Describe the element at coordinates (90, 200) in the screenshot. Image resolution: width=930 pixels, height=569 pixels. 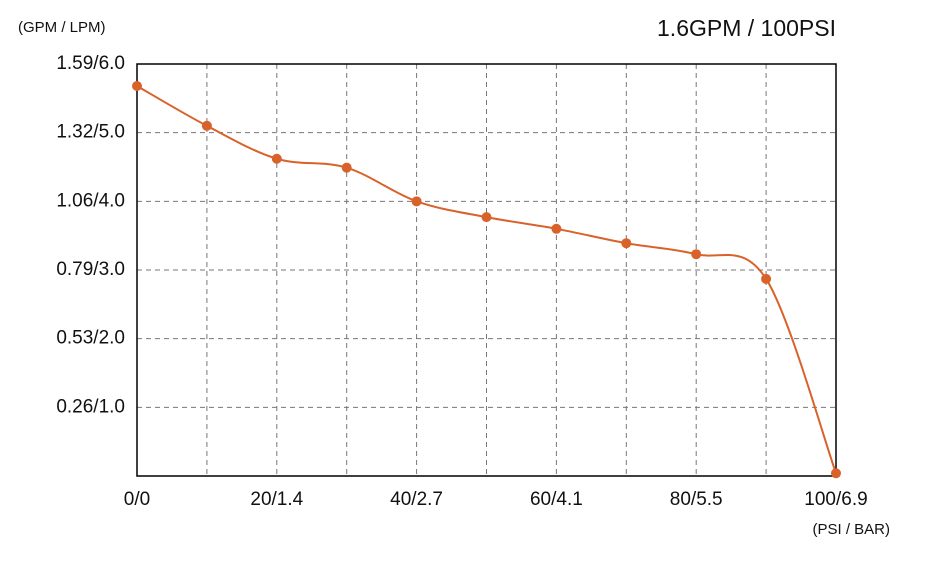
I see `y-tick-label: 1.06/4.0` at that location.